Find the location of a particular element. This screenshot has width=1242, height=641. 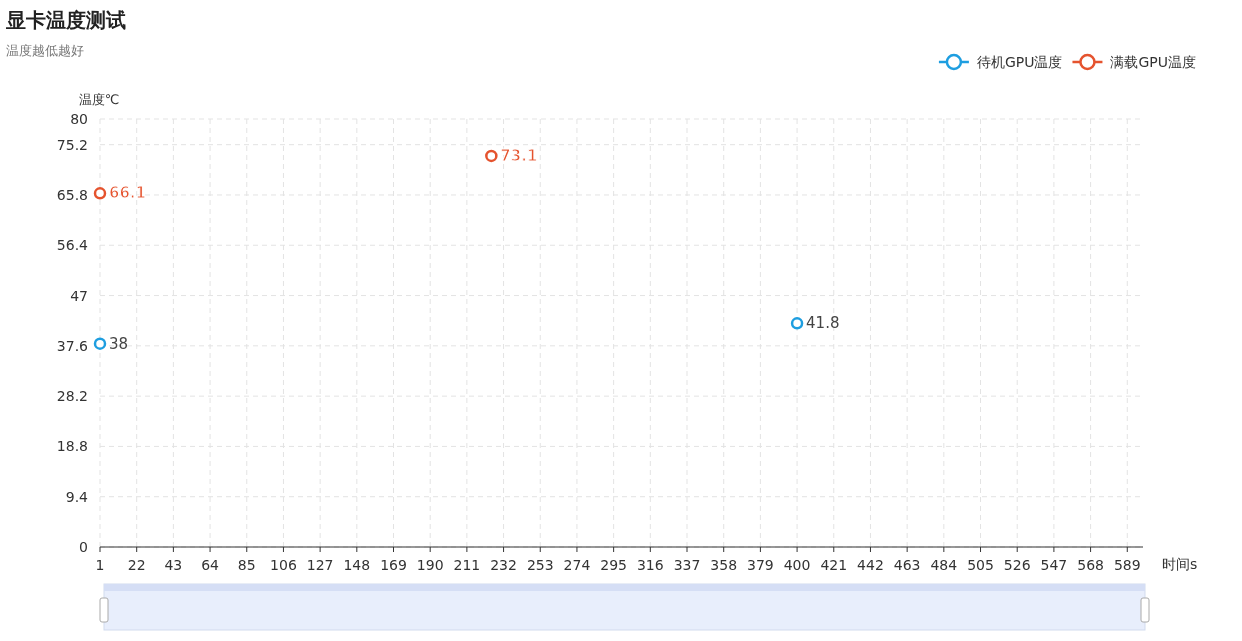

y-tick-label: 56.4 is located at coordinates (72, 245).